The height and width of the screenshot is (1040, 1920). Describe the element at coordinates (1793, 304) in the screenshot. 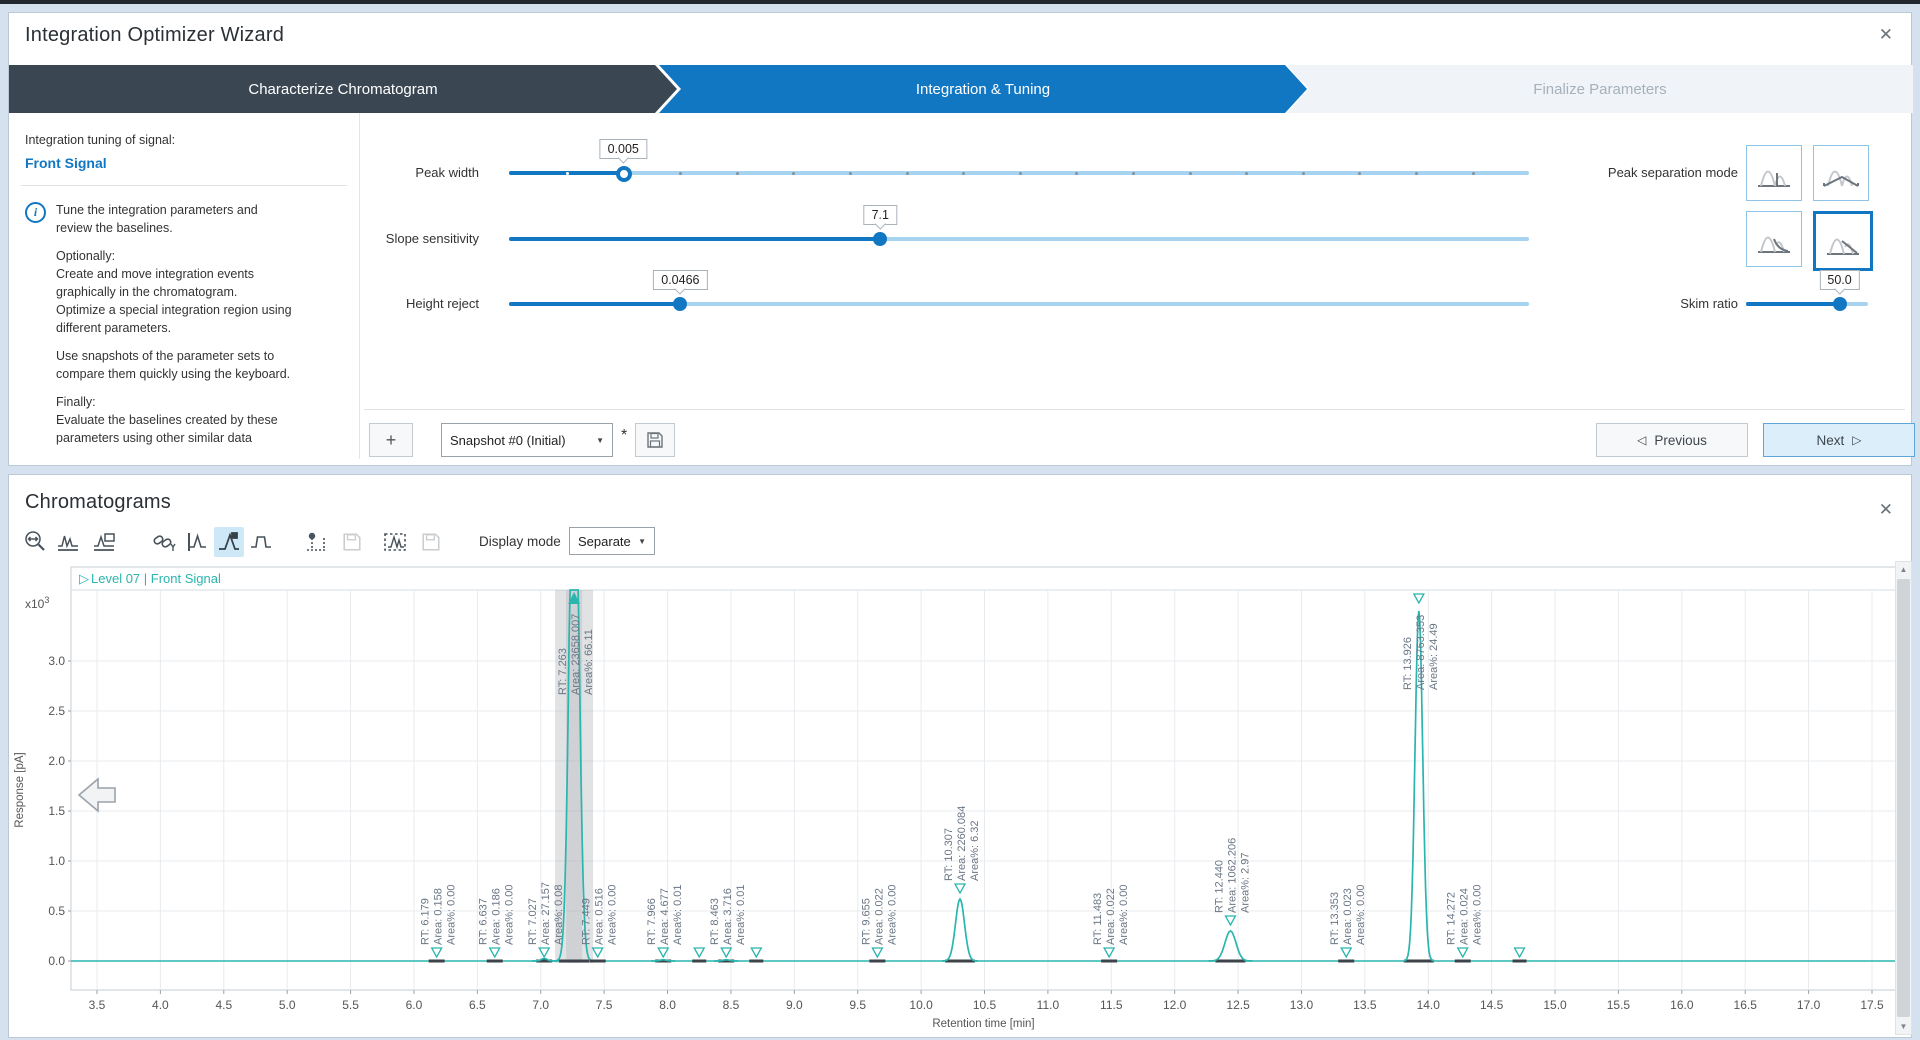

I see `slider-fill` at that location.